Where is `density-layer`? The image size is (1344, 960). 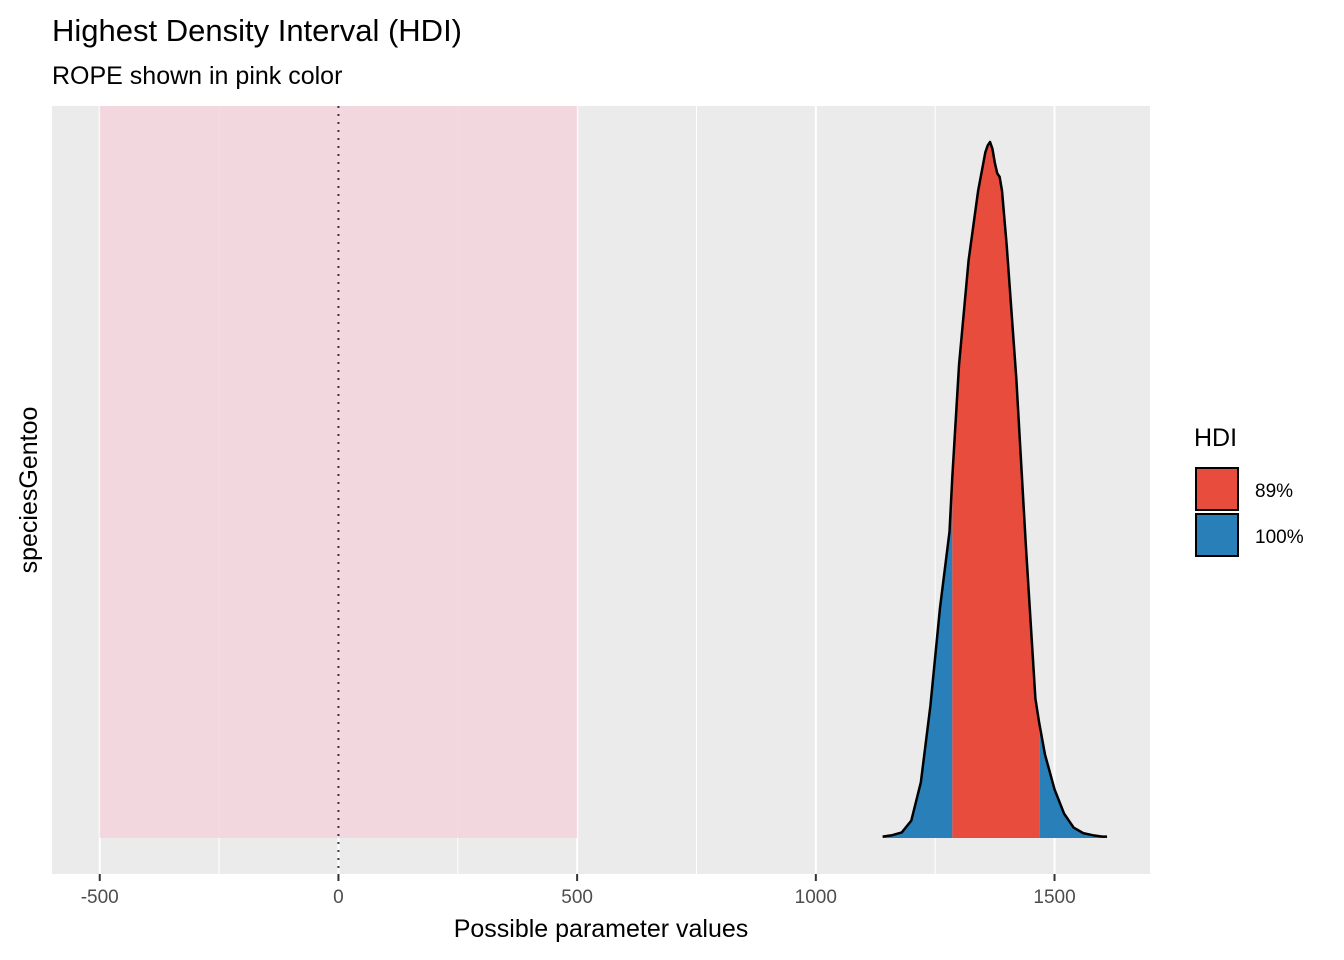
density-layer is located at coordinates (995, 489).